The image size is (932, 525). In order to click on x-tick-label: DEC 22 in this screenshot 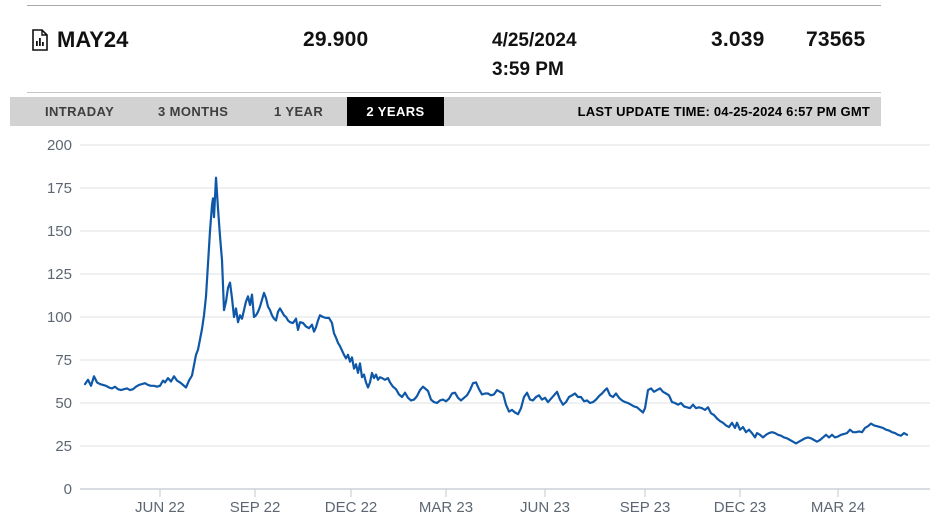, I will do `click(351, 507)`.